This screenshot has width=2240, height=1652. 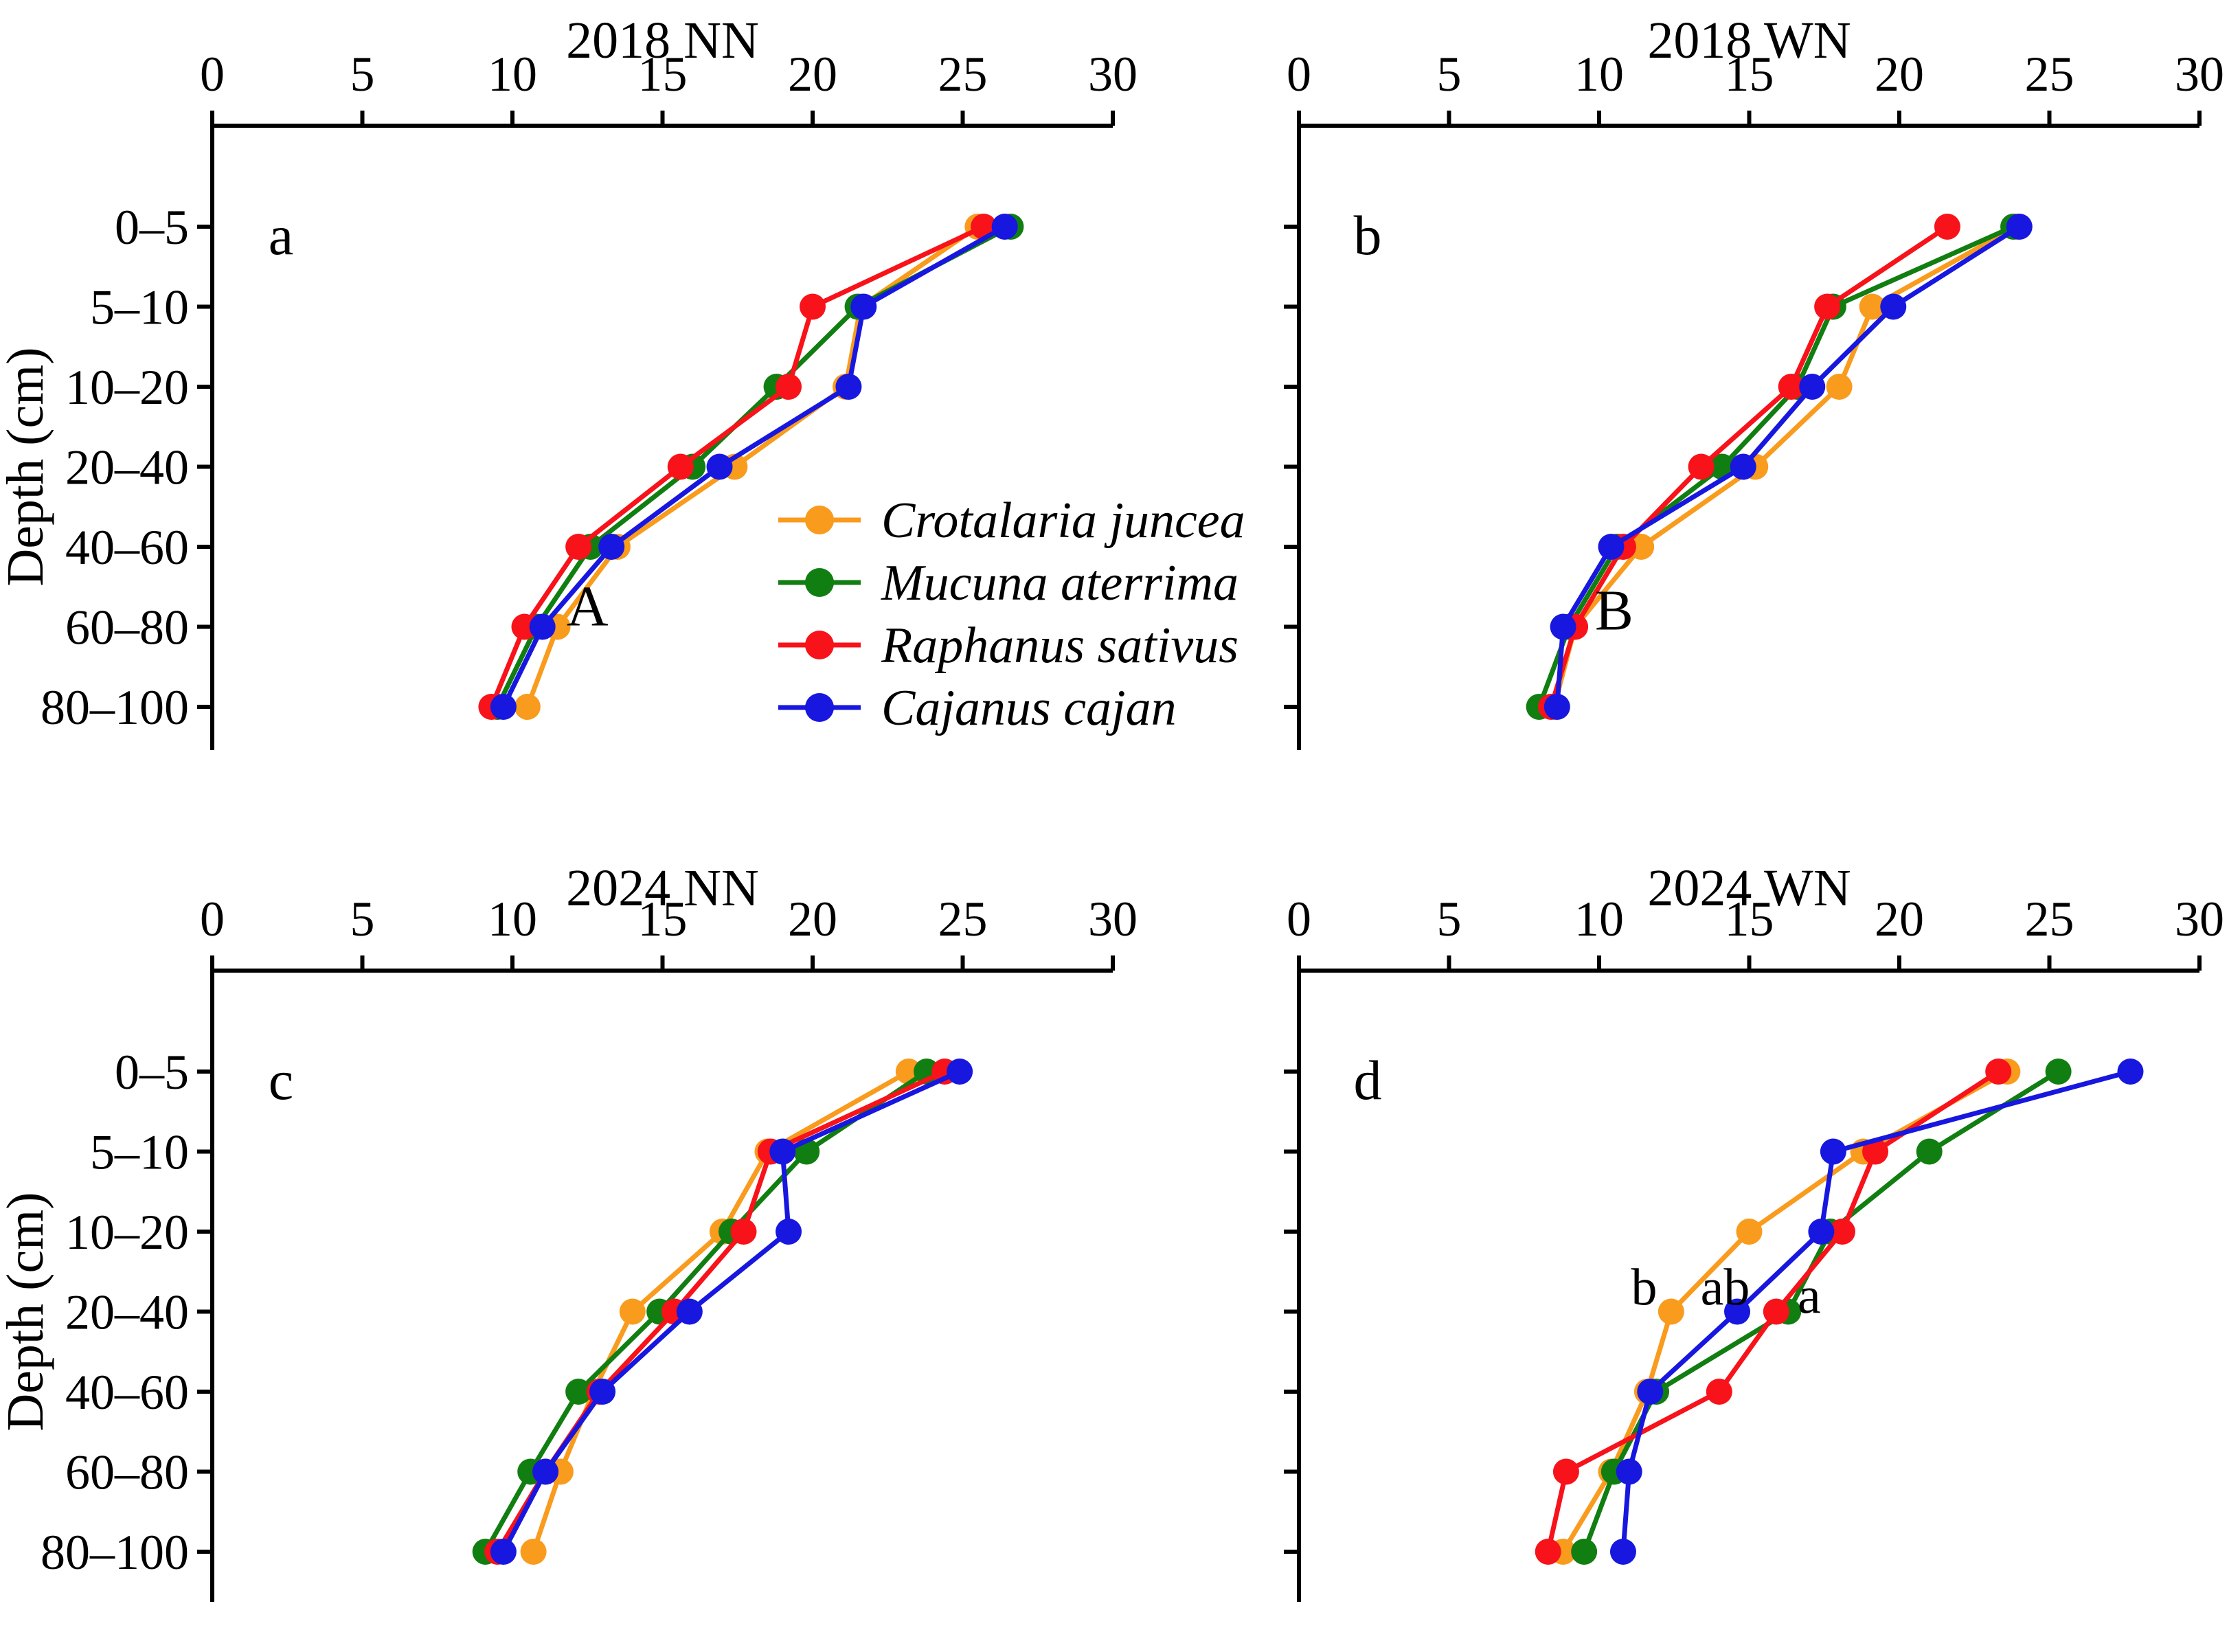 I want to click on panel-a-x-tick-label: 20, so click(x=813, y=74).